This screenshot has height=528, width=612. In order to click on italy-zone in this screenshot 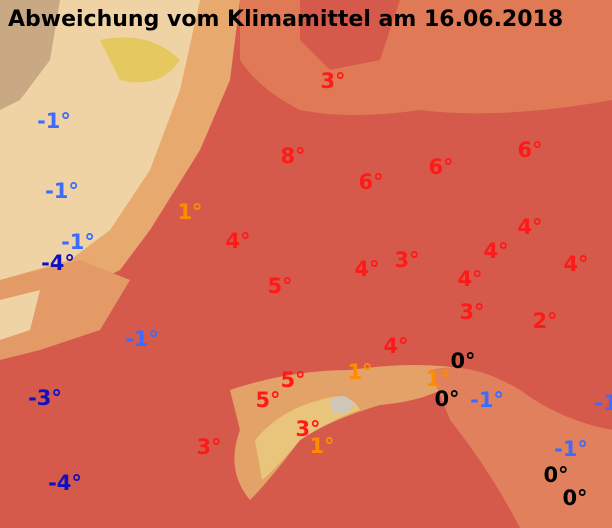, I will do `click(521, 447)`.